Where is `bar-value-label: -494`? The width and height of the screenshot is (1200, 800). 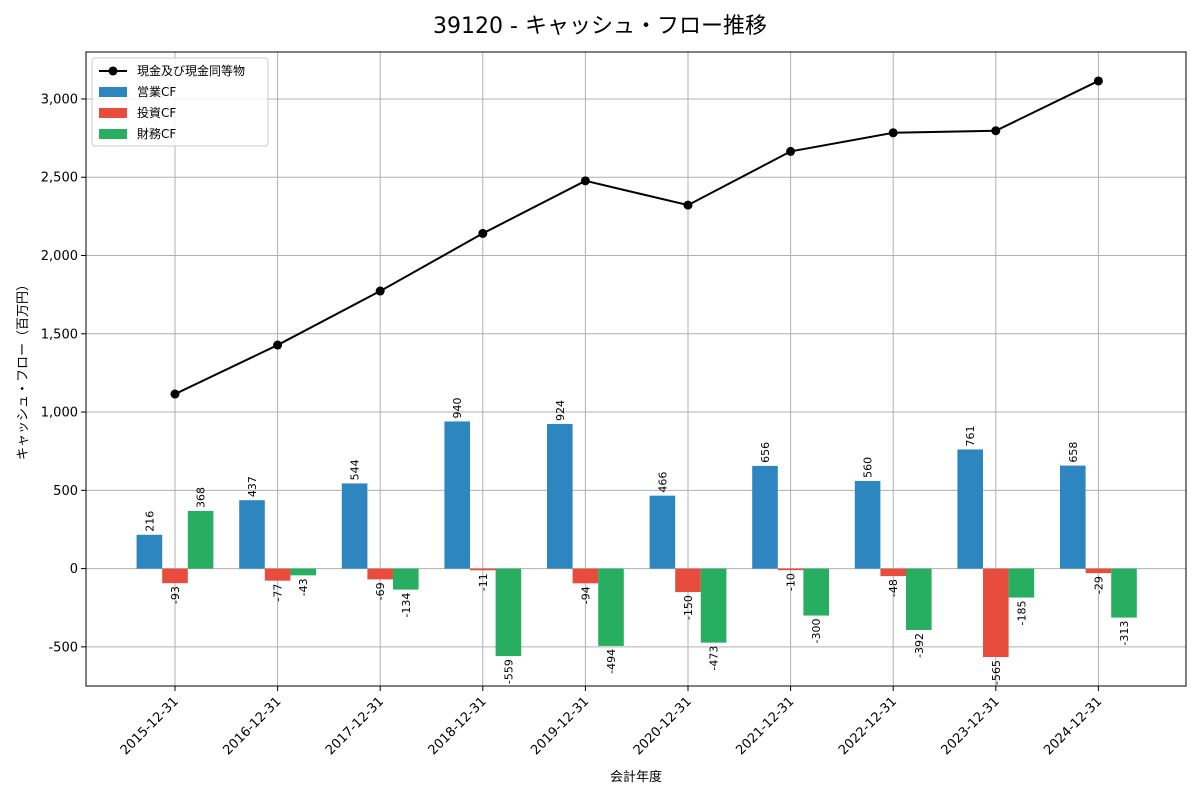
bar-value-label: -494 is located at coordinates (611, 661).